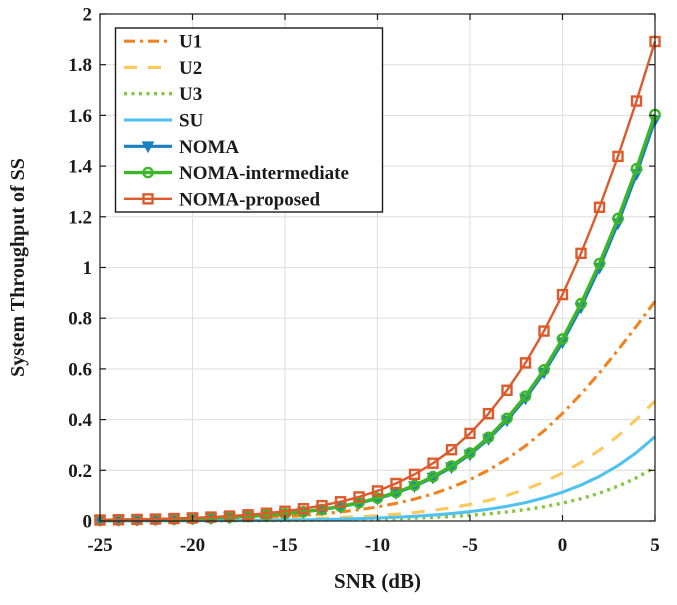  Describe the element at coordinates (99, 545) in the screenshot. I see `x-tick-label--25: -25` at that location.